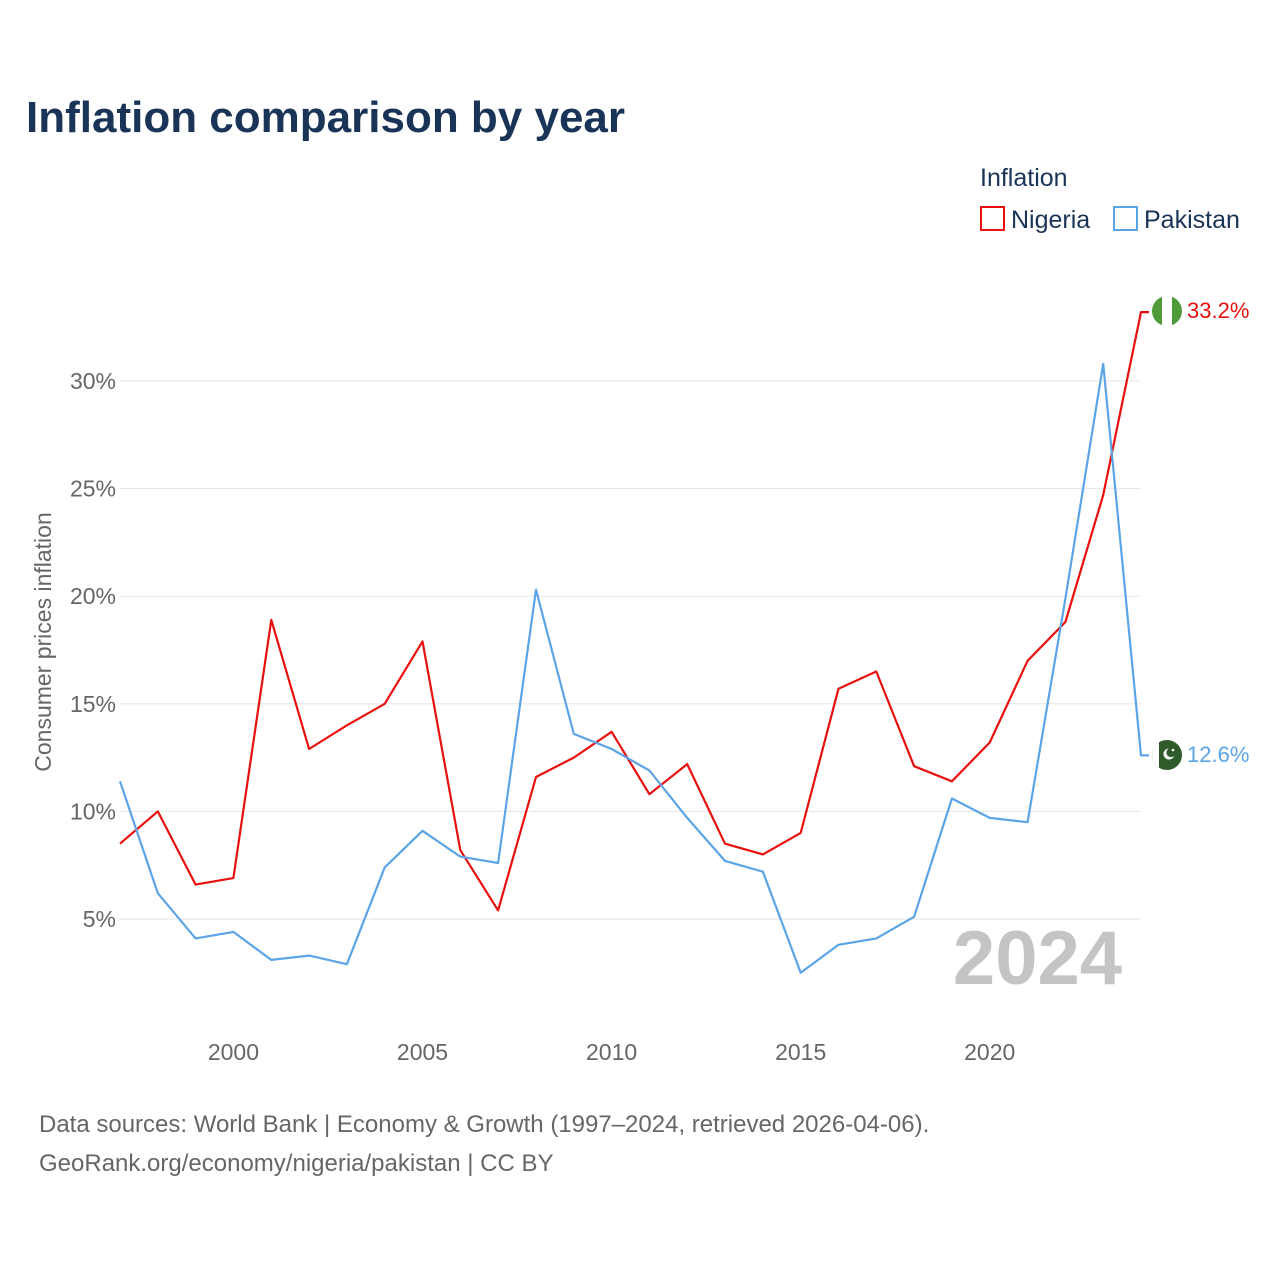 This screenshot has width=1280, height=1280. What do you see at coordinates (233, 1052) in the screenshot?
I see `x-tick-label: 2000` at bounding box center [233, 1052].